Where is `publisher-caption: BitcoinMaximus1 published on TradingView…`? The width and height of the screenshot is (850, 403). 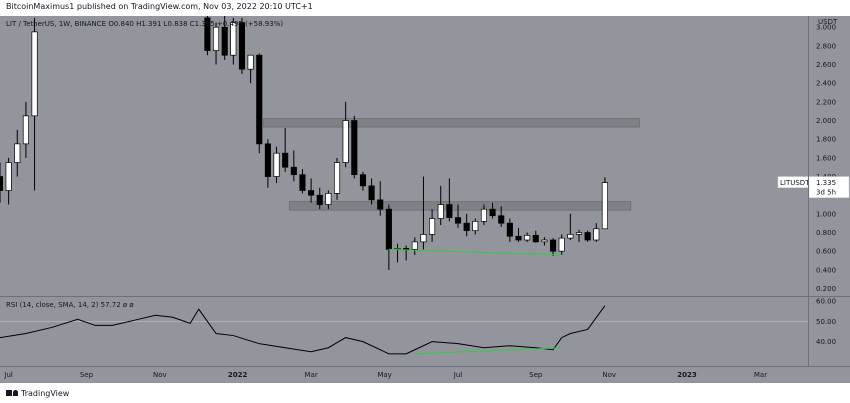
publisher-caption: BitcoinMaximus1 published on TradingView… is located at coordinates (159, 6).